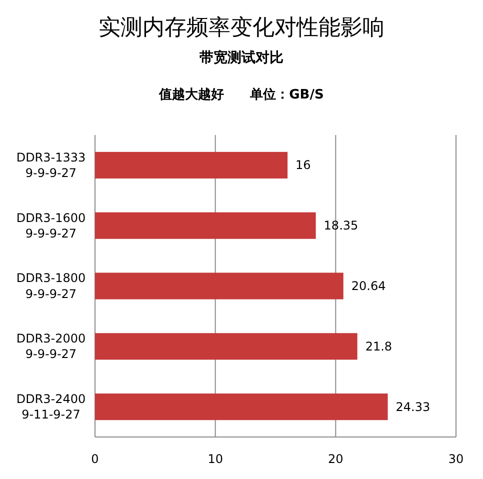 The height and width of the screenshot is (479, 483). What do you see at coordinates (51, 165) in the screenshot?
I see `y-tick-label: DDR3-1333 9-9-9-27` at bounding box center [51, 165].